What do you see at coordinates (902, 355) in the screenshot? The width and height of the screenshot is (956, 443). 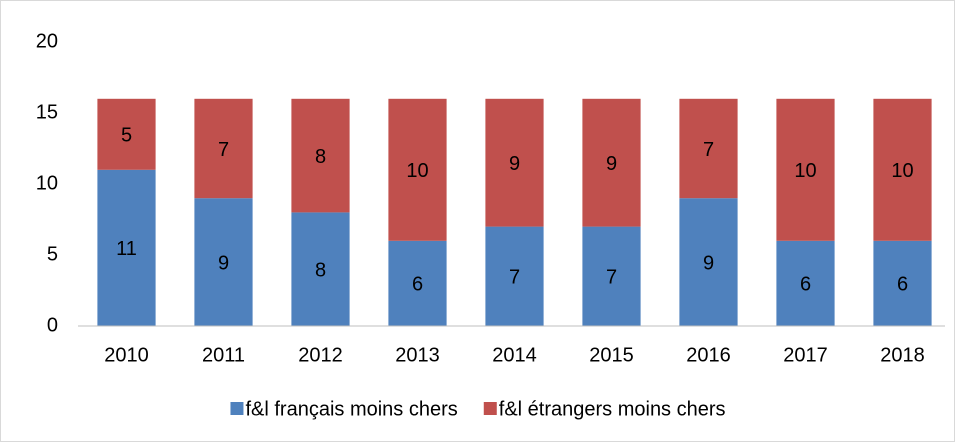 I see `x-tick-label: 2018` at bounding box center [902, 355].